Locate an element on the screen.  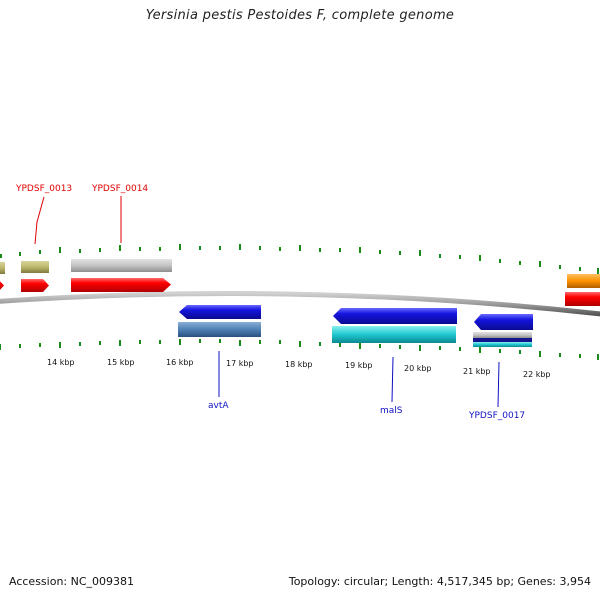
lower-tick-row is located at coordinates (299, 349).